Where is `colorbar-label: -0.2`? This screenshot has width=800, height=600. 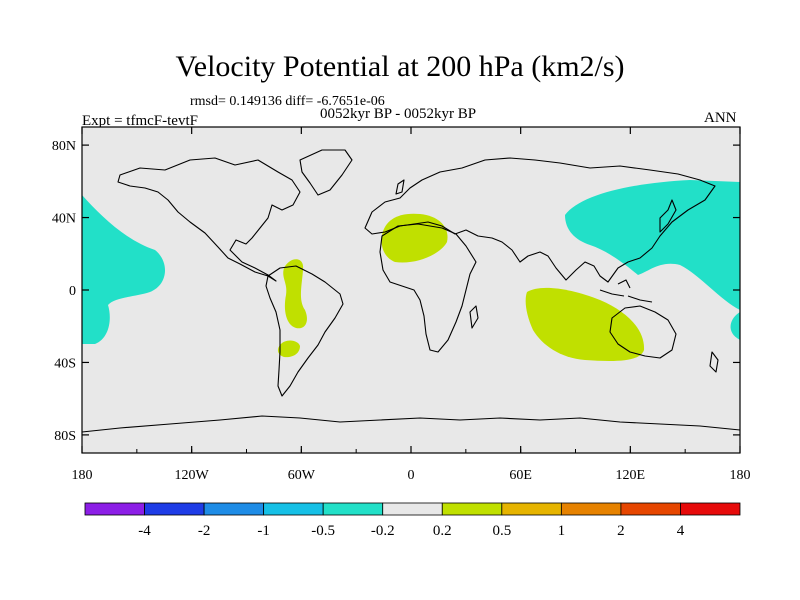
colorbar-label: -0.2 is located at coordinates (383, 531).